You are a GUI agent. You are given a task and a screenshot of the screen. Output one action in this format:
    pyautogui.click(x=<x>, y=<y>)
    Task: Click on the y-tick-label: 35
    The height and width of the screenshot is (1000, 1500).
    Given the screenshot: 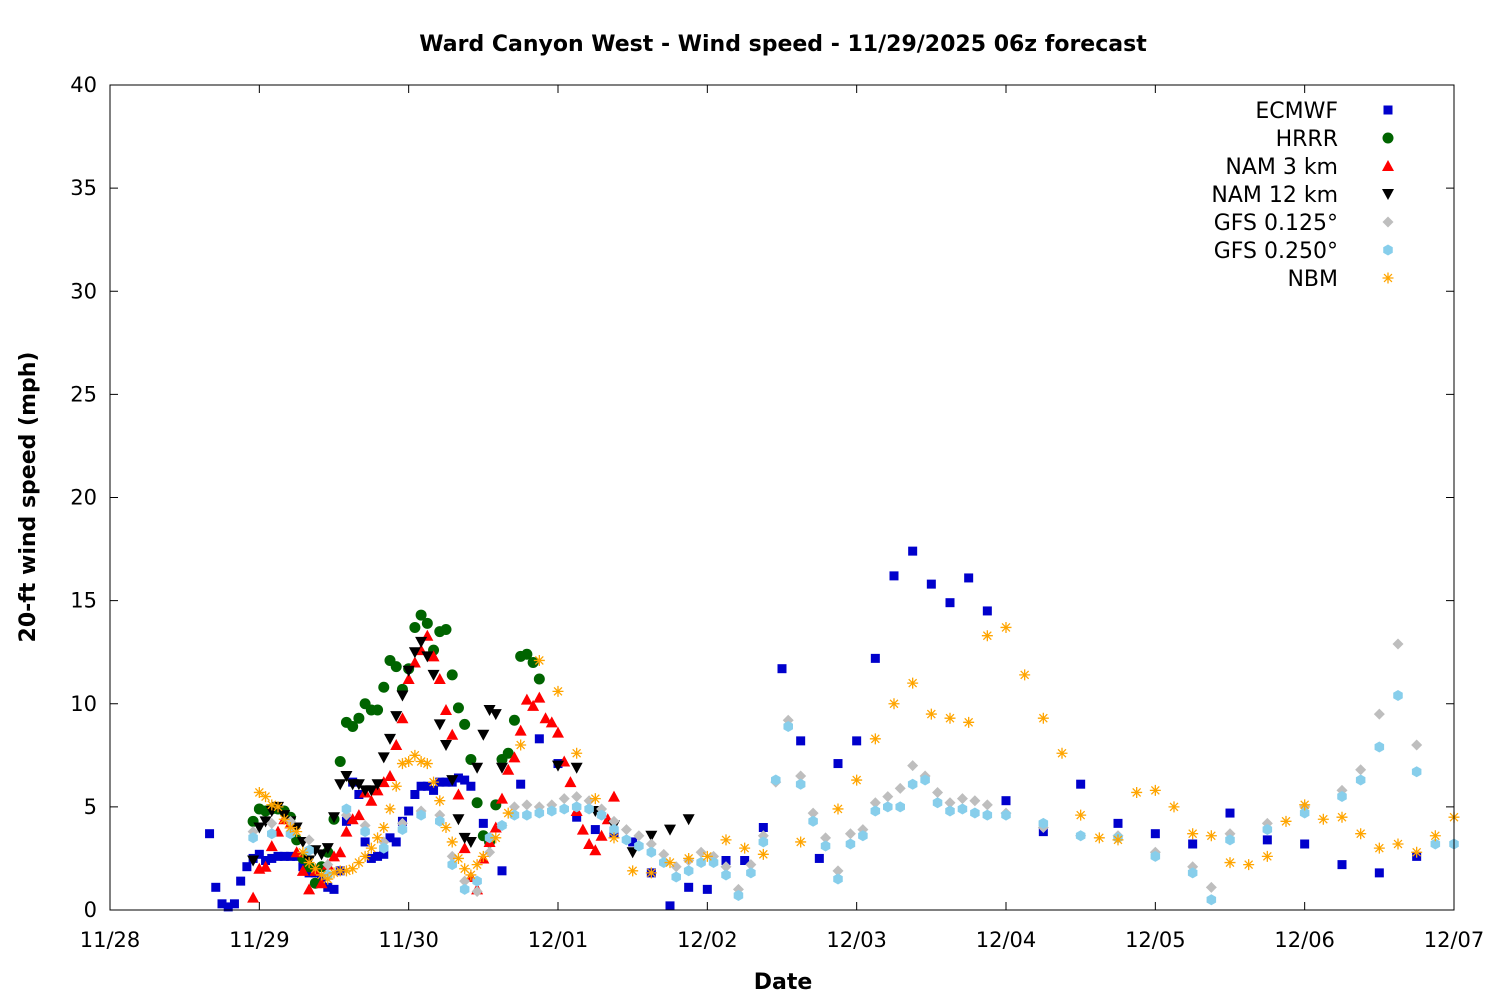 What is the action you would take?
    pyautogui.click(x=83, y=188)
    